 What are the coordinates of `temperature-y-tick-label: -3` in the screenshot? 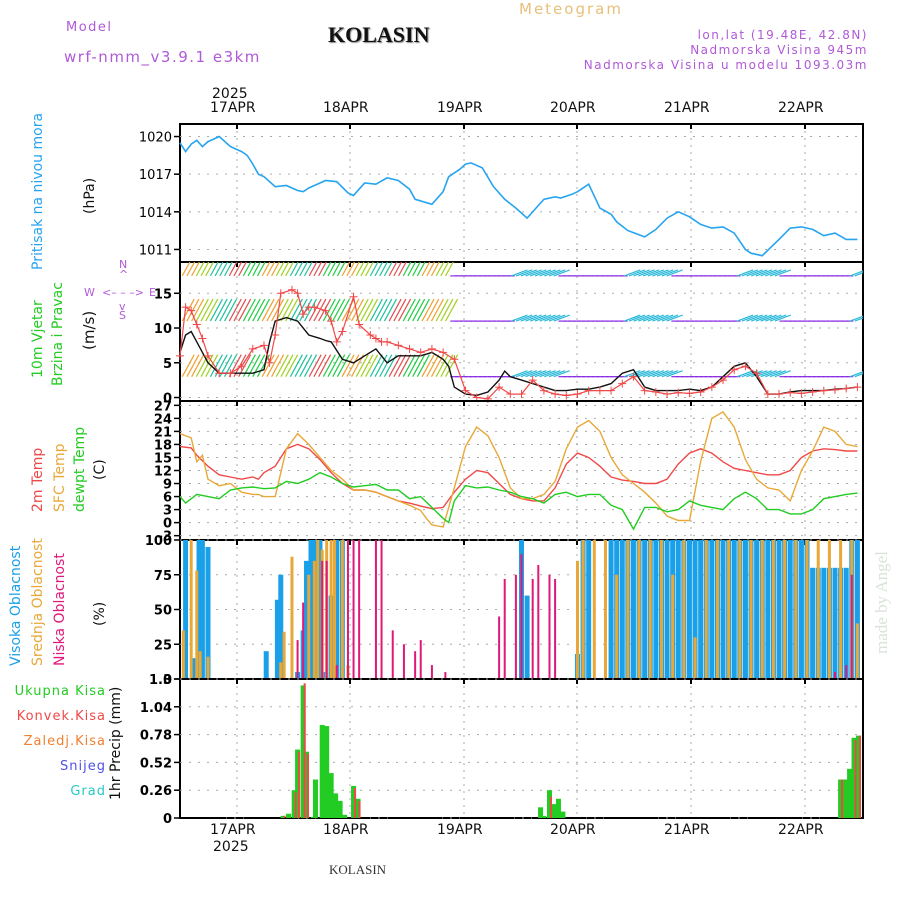 It's located at (165, 537).